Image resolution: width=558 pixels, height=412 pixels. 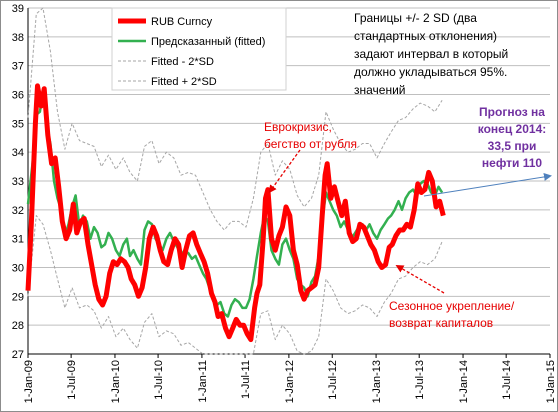 I want to click on note-eurocrisis-line: бегство от рубля, so click(x=310, y=144).